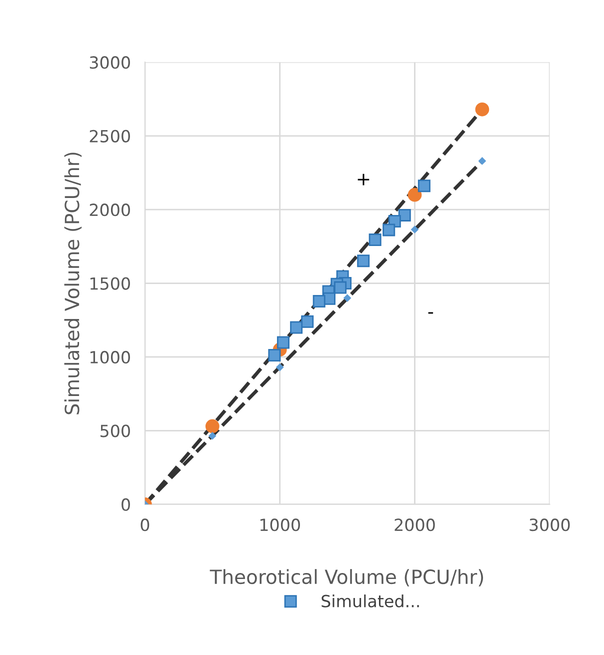  Describe the element at coordinates (550, 525) in the screenshot. I see `x-tick-label: 3000` at that location.